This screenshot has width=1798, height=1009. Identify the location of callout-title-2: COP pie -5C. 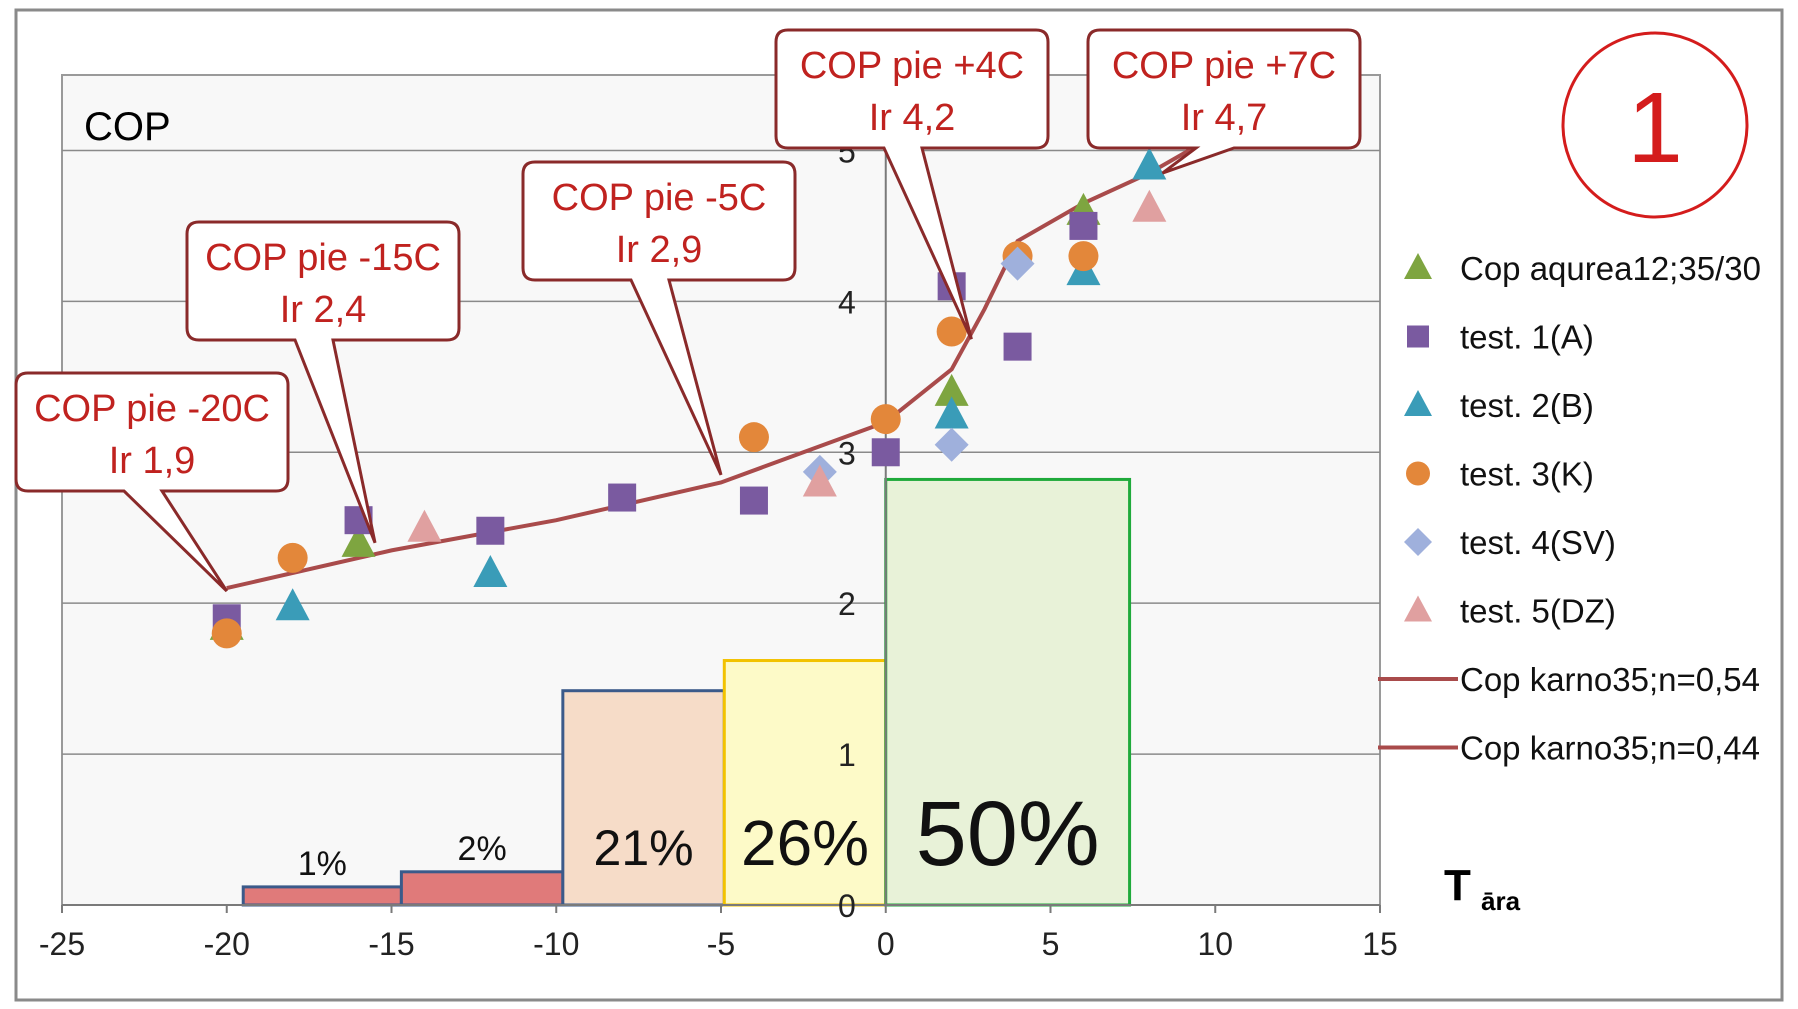
(659, 198).